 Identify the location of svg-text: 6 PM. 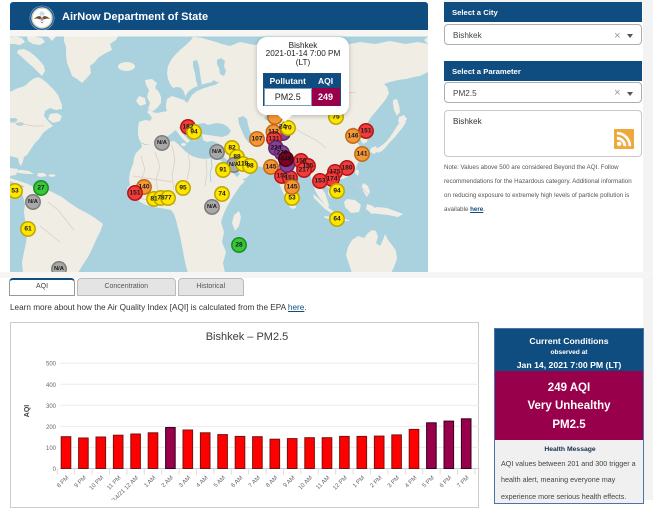
(446, 482).